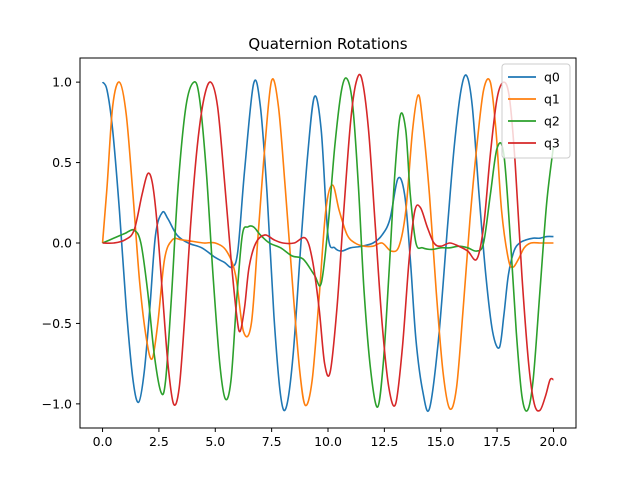 This screenshot has width=640, height=484. I want to click on y-tick-label: 1.0, so click(62, 82).